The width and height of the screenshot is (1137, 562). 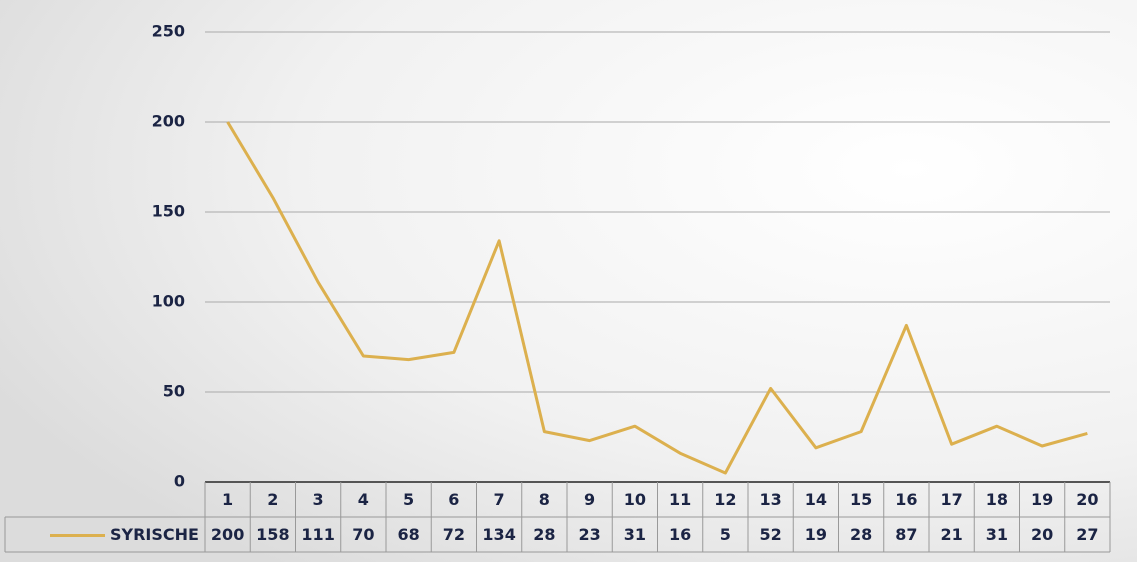 I want to click on table-value: 70, so click(x=363, y=534).